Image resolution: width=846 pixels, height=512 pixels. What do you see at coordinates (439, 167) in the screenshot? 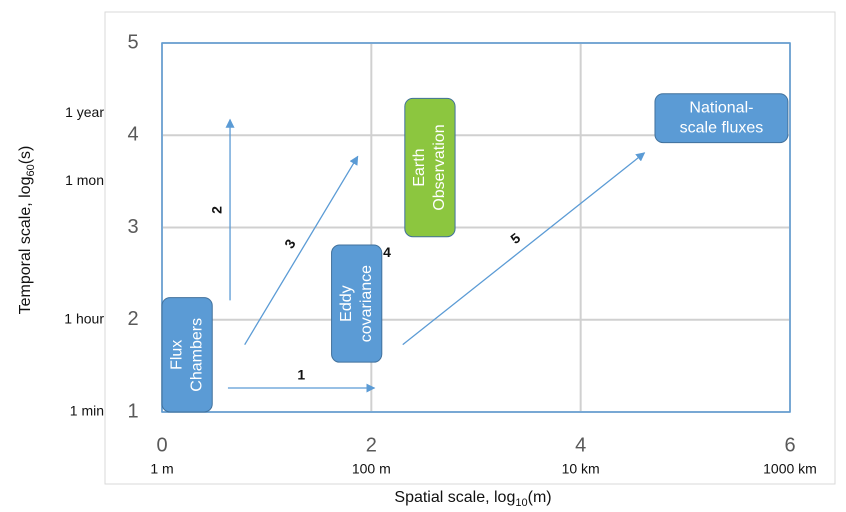
I see `box-label: Observation` at bounding box center [439, 167].